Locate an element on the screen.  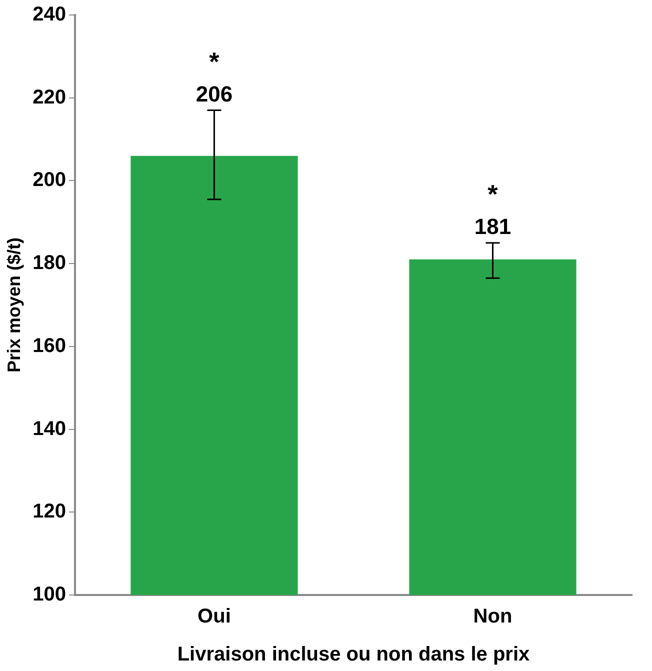
y-tick-label: 120 is located at coordinates (49, 511).